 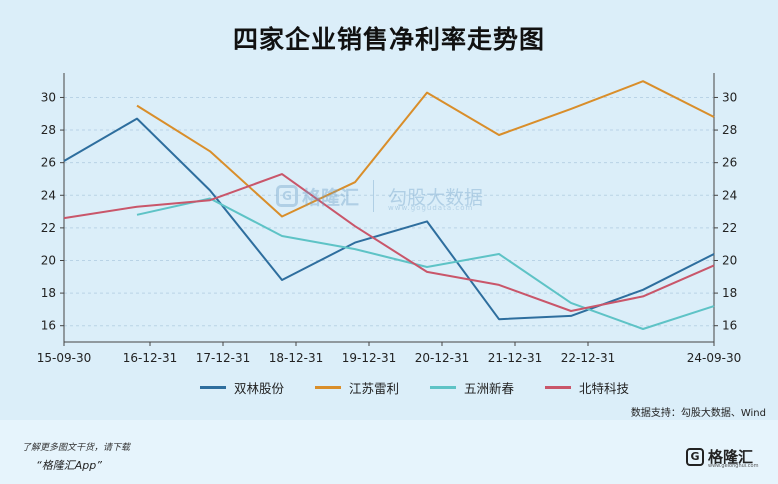 I want to click on x-tick-label: 15-09-30, so click(x=64, y=358).